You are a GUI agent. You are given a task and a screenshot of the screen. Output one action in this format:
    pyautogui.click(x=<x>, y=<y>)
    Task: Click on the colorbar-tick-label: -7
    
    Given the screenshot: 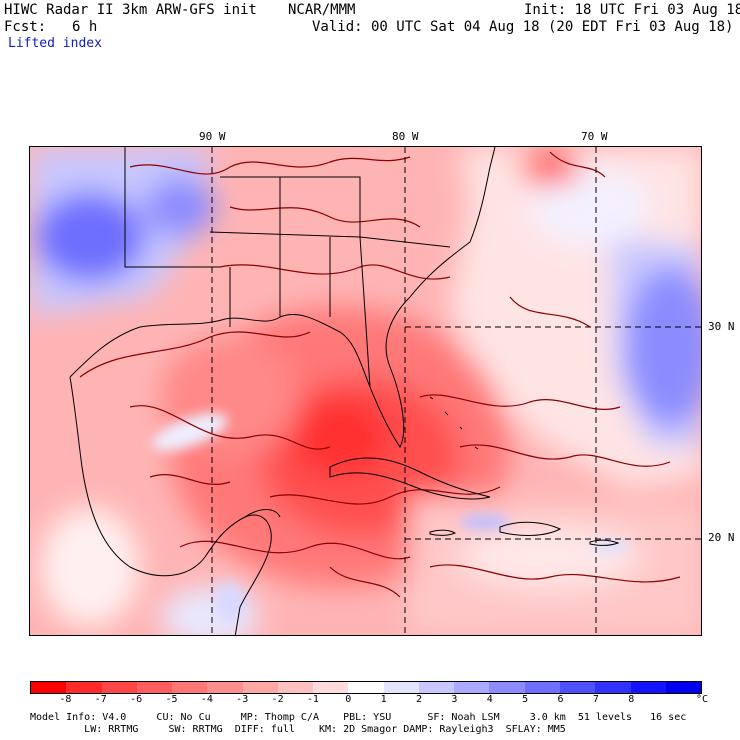 What is the action you would take?
    pyautogui.click(x=100, y=699)
    